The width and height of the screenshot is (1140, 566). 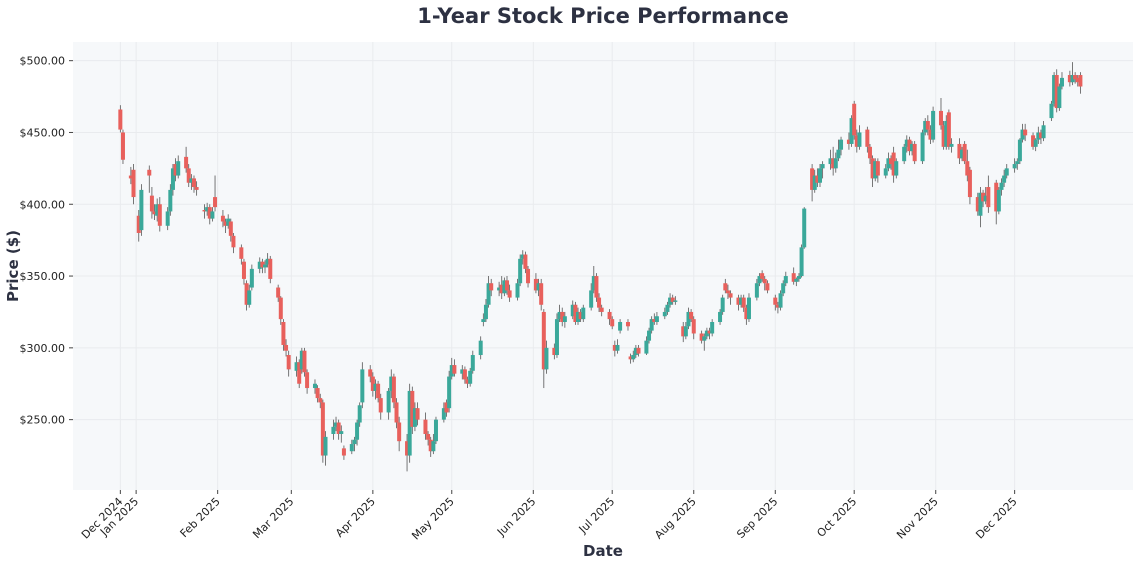 I want to click on x-tick-label: Jul 2025, so click(x=597, y=516).